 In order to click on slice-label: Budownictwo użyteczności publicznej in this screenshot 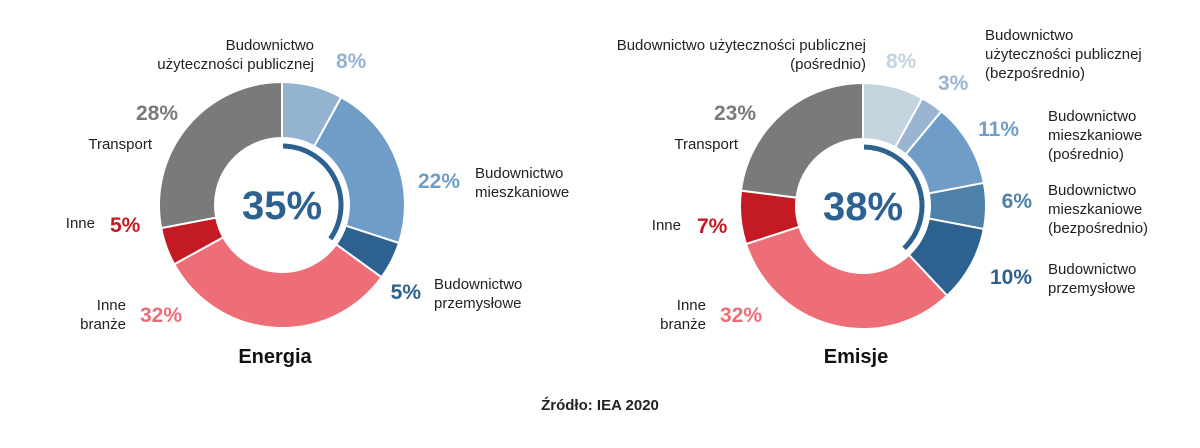, I will do `click(235, 55)`.